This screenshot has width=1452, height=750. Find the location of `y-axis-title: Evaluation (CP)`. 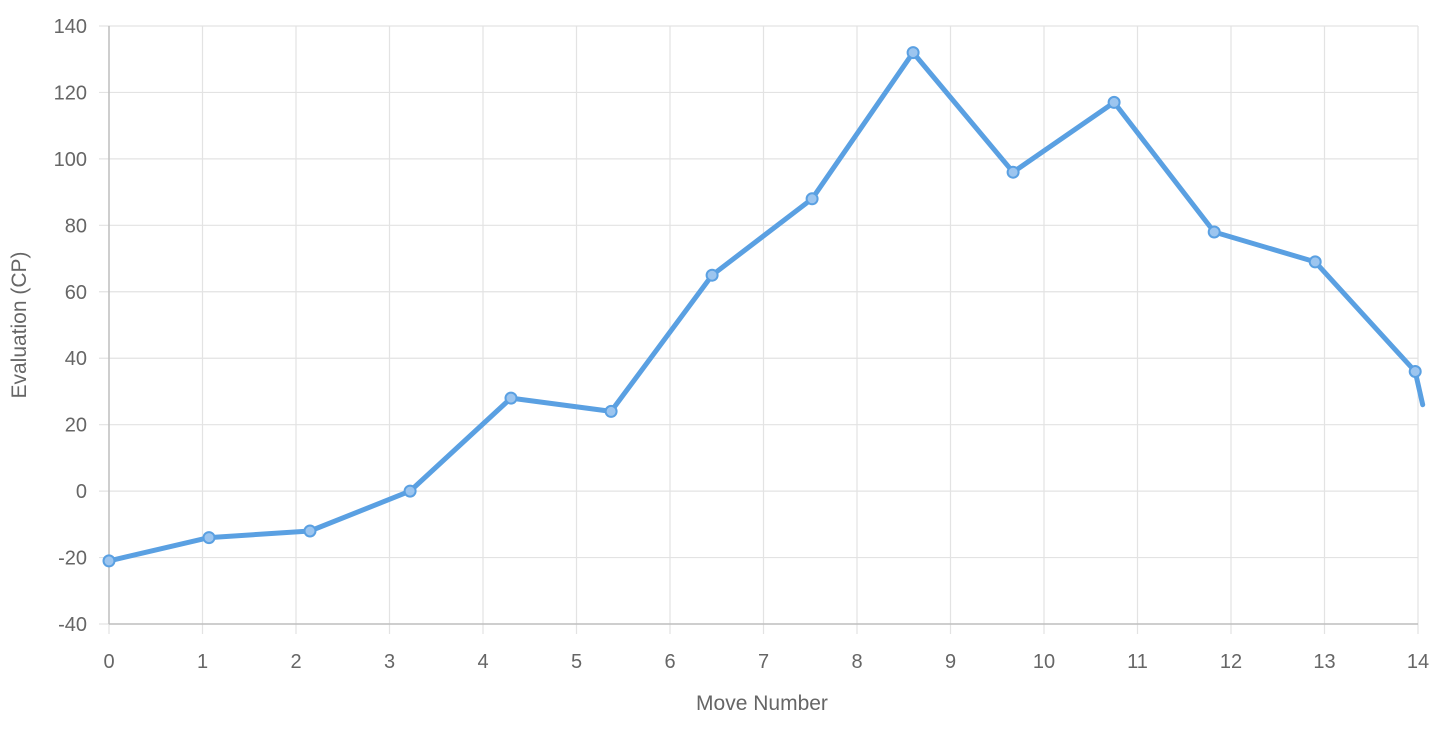

y-axis-title: Evaluation (CP) is located at coordinates (19, 324).